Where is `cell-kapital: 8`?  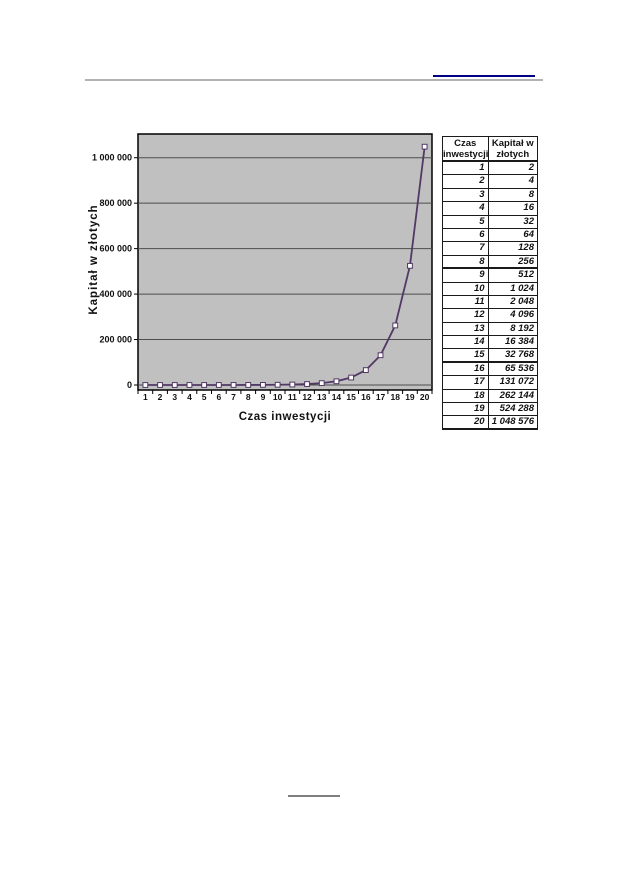 cell-kapital: 8 is located at coordinates (513, 195).